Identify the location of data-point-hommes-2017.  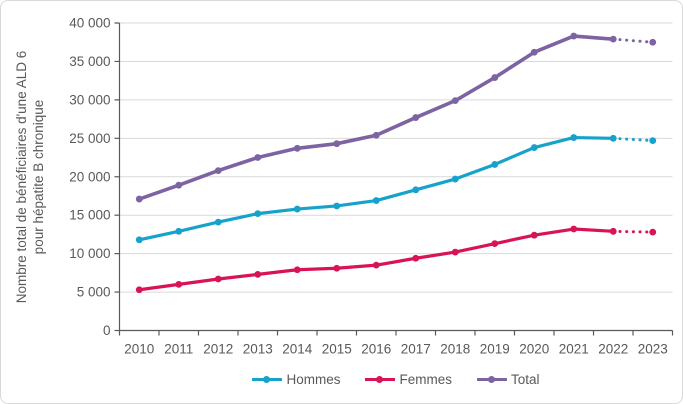
(416, 190).